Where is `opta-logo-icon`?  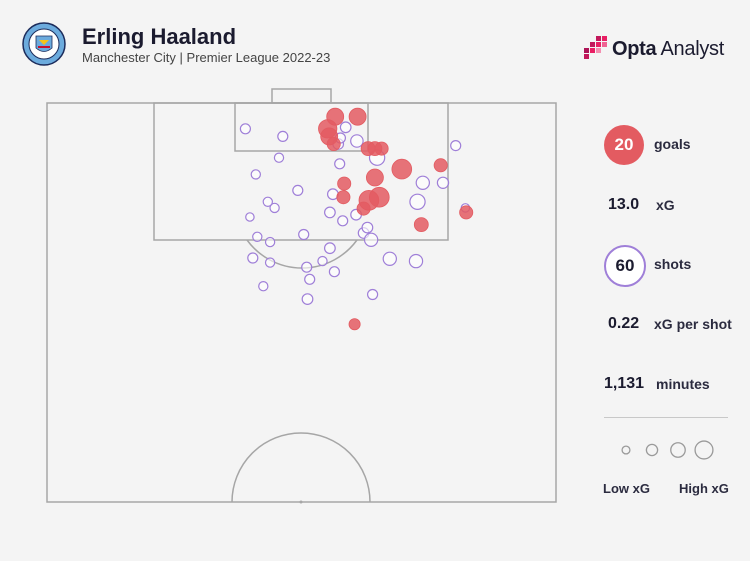
opta-logo-icon is located at coordinates (595, 47).